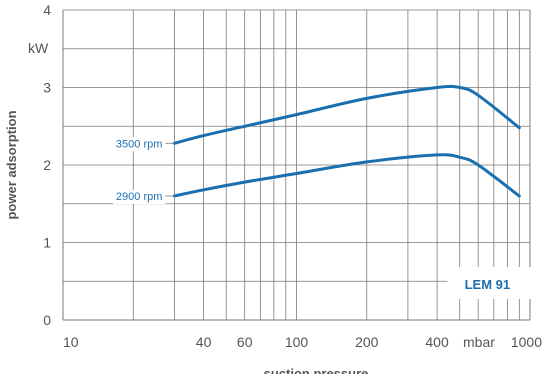 The width and height of the screenshot is (549, 374). Describe the element at coordinates (245, 342) in the screenshot. I see `x-tick-label: 60` at that location.